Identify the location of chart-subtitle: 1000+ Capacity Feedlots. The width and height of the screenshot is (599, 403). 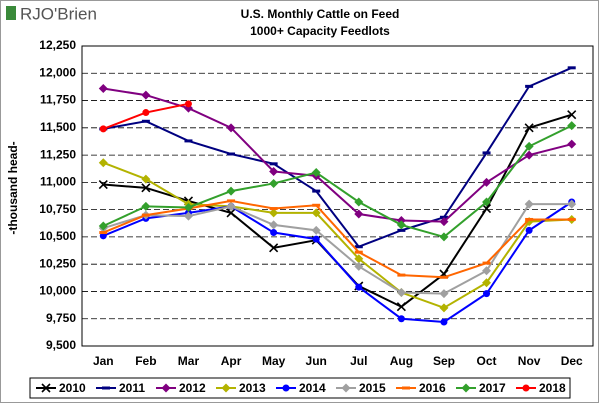
(320, 31).